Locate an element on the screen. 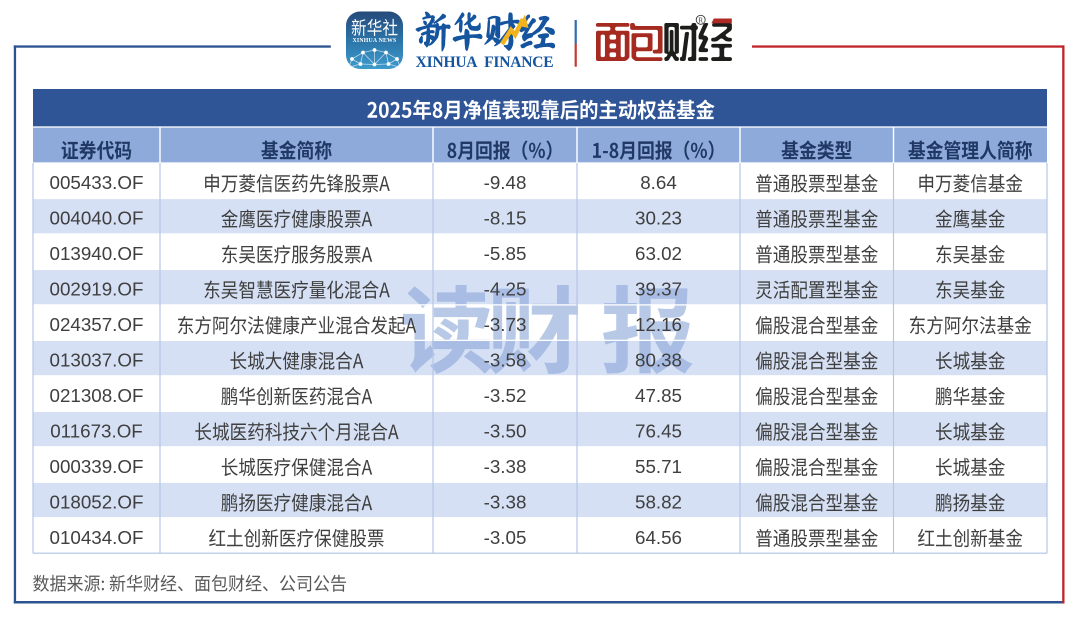 The height and width of the screenshot is (618, 1080). svg-text: 005433.OF is located at coordinates (97, 182).